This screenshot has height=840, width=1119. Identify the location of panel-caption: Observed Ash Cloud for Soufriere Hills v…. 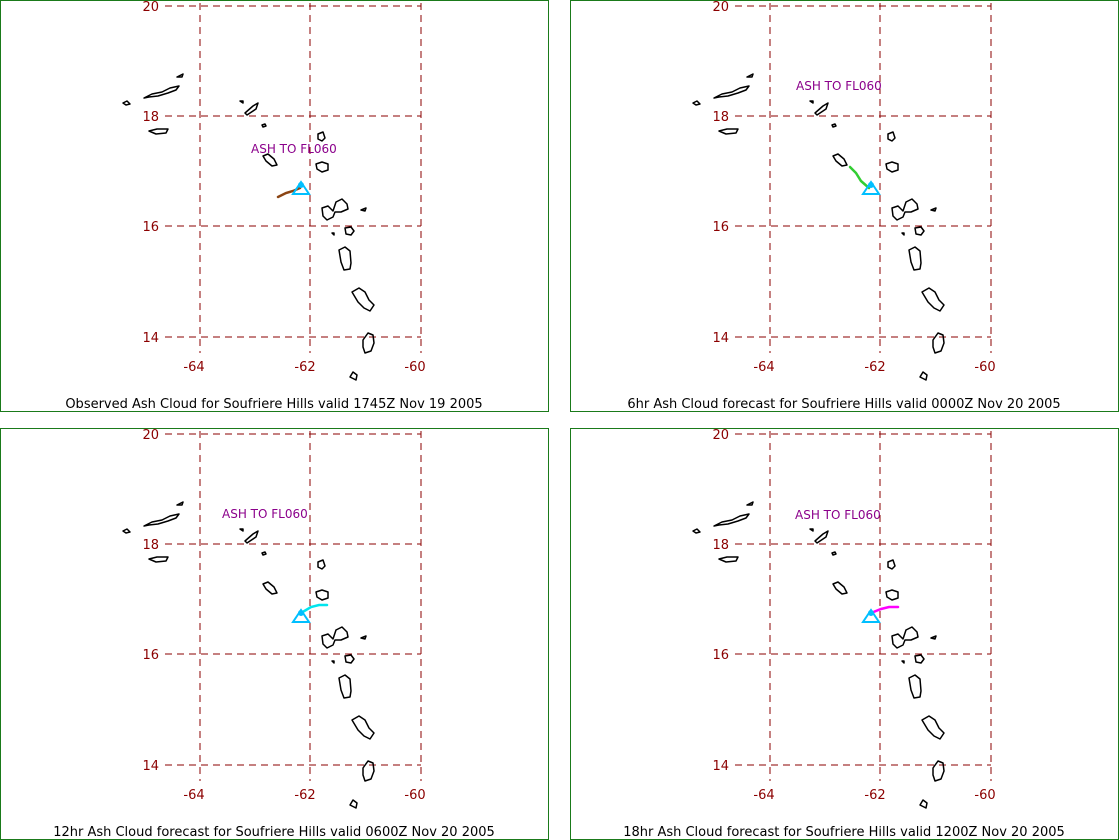
(273, 404).